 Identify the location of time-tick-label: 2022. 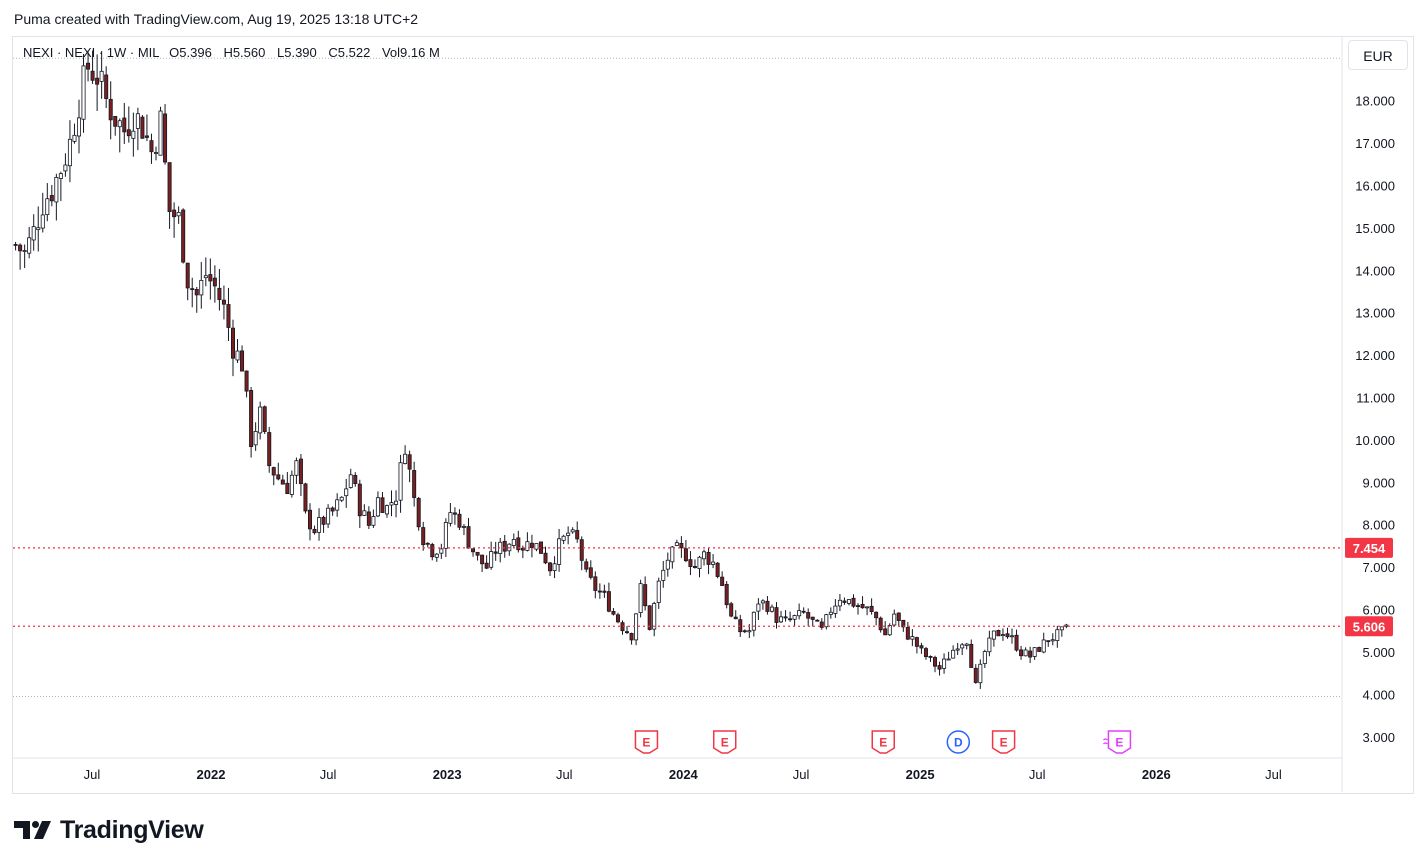
(211, 774).